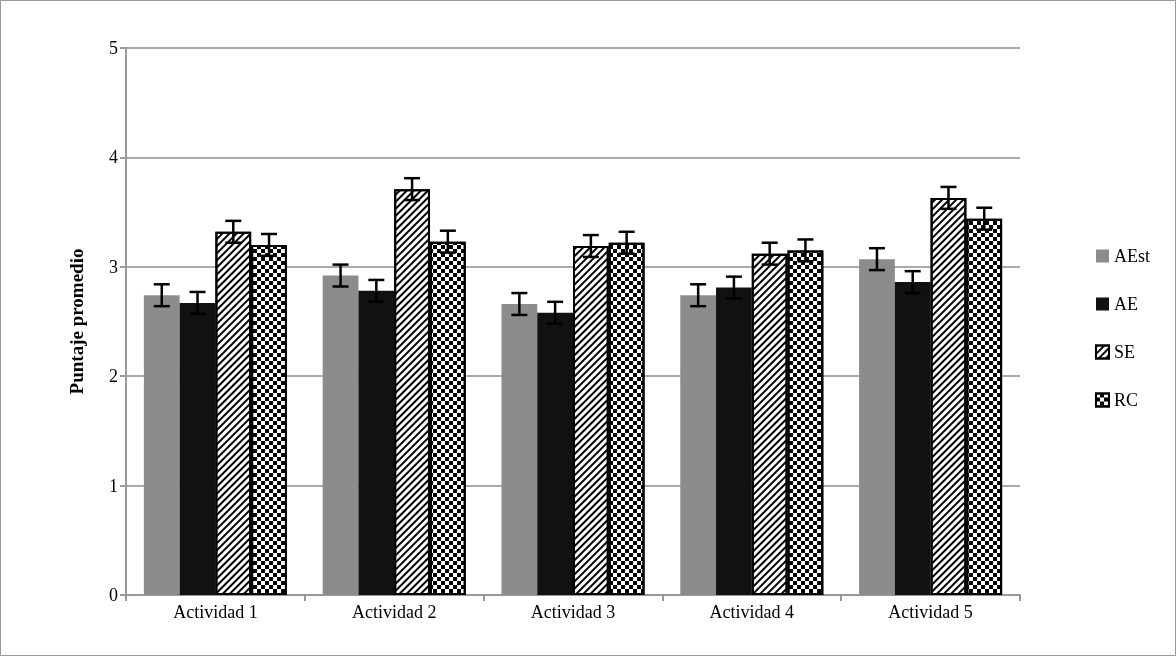 This screenshot has height=656, width=1176. Describe the element at coordinates (113, 266) in the screenshot. I see `y-tick-label: 3` at that location.